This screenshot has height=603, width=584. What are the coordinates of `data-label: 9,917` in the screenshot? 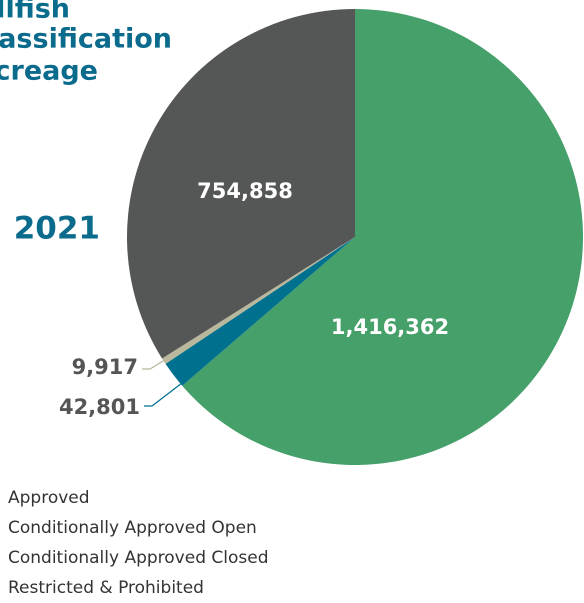 It's located at (105, 367).